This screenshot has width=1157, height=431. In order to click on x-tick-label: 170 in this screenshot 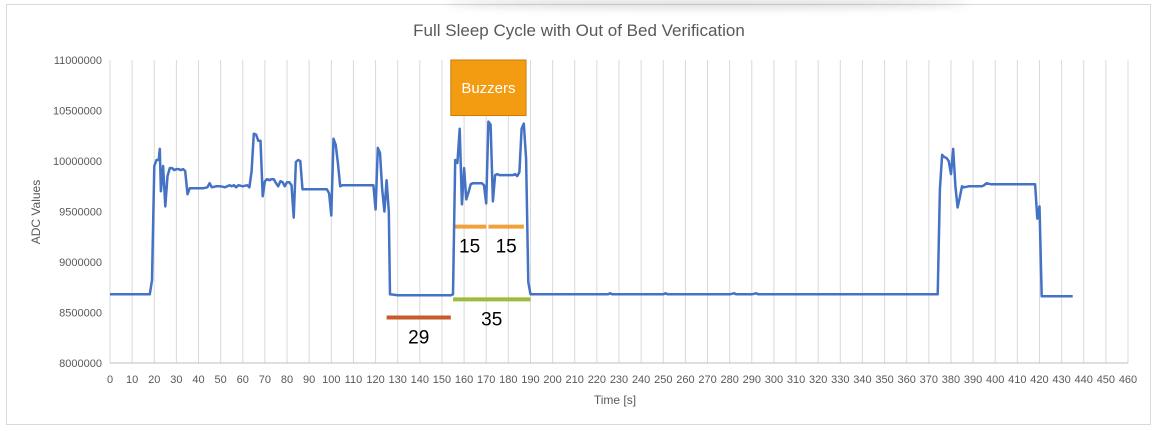, I will do `click(486, 380)`.